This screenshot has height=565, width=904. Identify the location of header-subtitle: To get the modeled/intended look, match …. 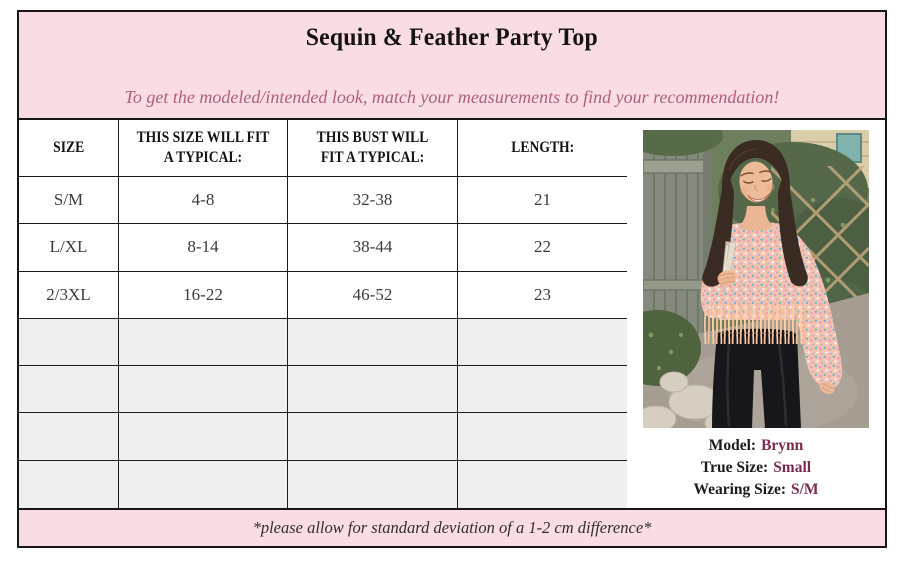
(452, 97).